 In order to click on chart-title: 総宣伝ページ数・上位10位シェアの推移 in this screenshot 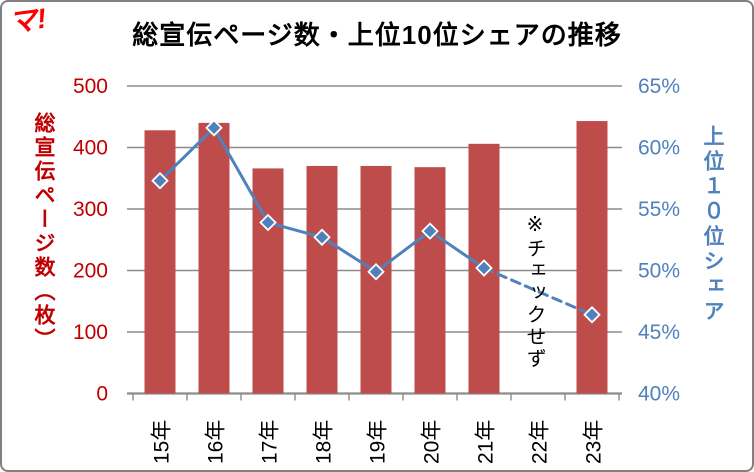, I will do `click(377, 35)`.